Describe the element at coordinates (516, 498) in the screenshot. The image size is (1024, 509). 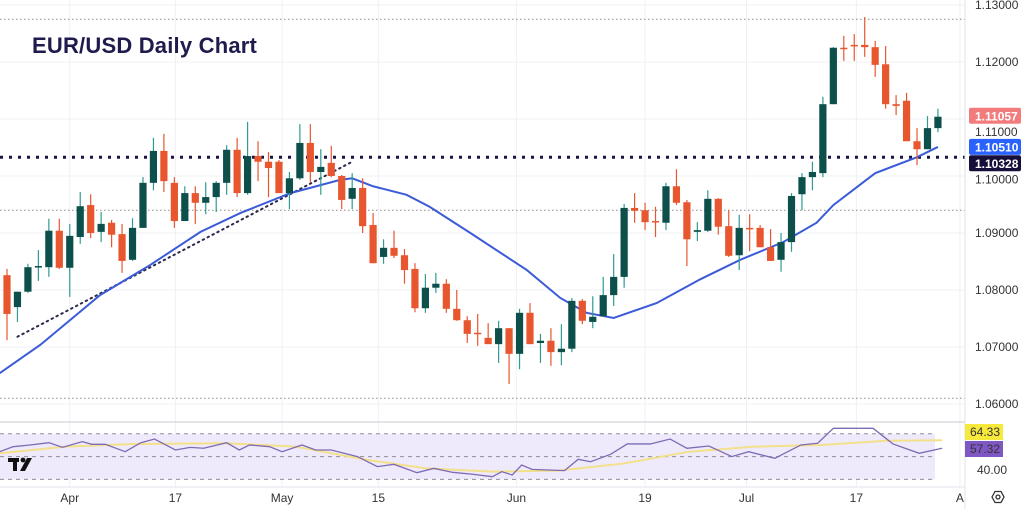
I see `time-tick-label: Jun` at that location.